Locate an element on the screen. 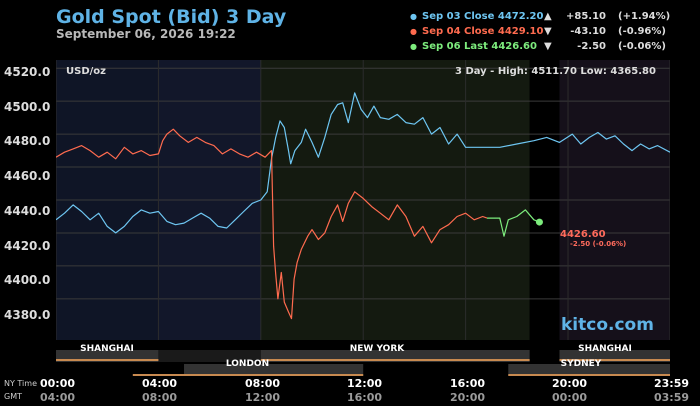 The image size is (700, 406). legend-label: Sep 06 Last 4426.60 is located at coordinates (479, 46).